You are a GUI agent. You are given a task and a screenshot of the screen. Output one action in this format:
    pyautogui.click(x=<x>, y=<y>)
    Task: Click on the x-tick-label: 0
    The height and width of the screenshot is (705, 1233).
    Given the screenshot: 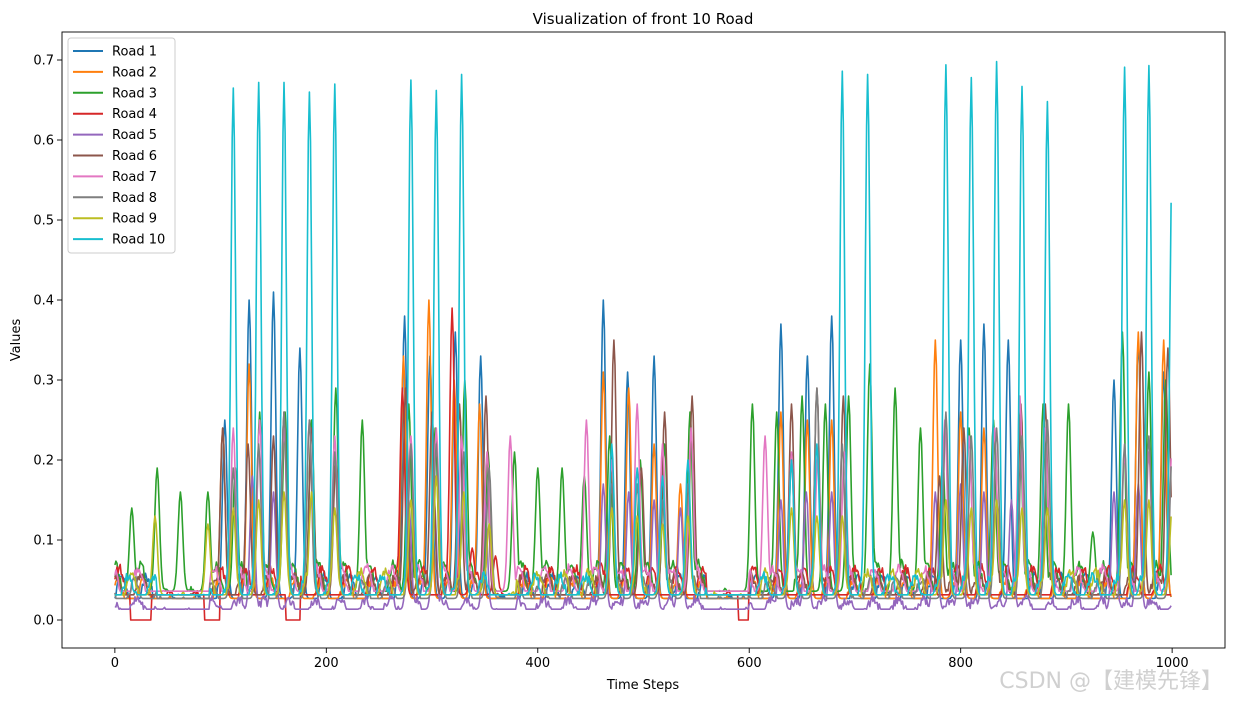 What is the action you would take?
    pyautogui.click(x=115, y=663)
    